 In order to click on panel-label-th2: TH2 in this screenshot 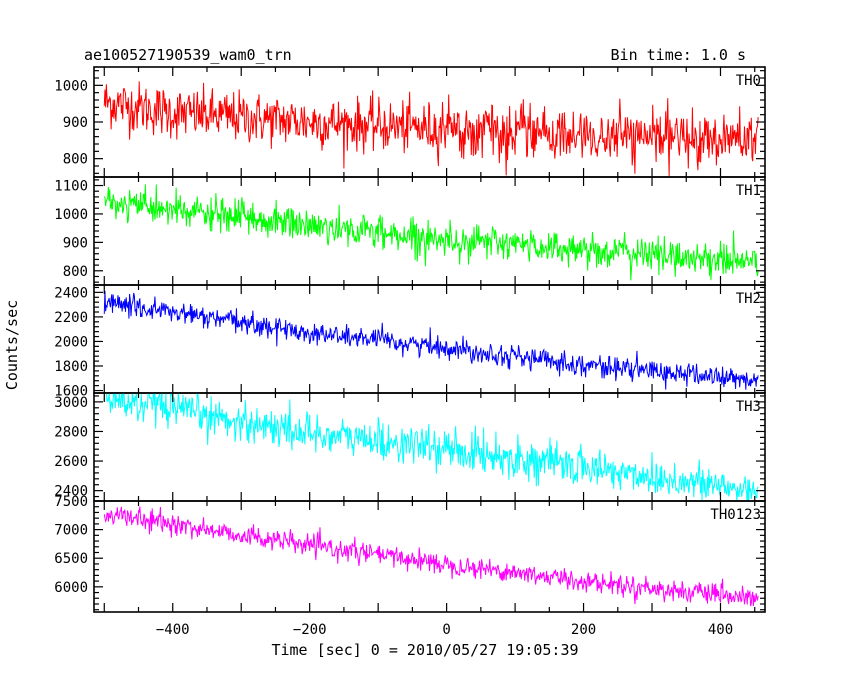, I will do `click(748, 299)`.